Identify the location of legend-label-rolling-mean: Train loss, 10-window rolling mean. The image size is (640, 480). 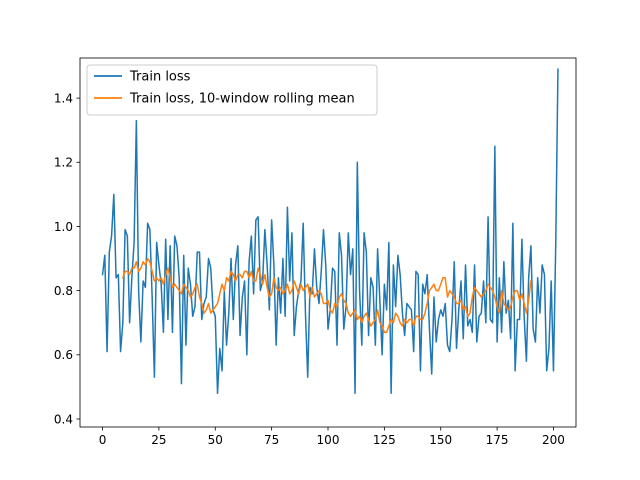
(242, 99).